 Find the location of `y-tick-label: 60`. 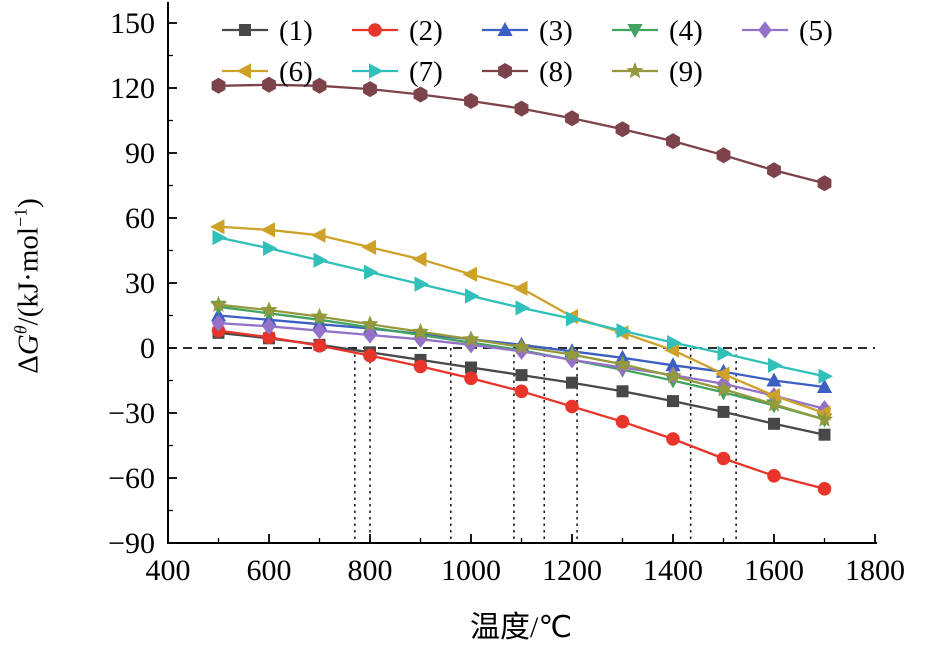

y-tick-label: 60 is located at coordinates (140, 218).